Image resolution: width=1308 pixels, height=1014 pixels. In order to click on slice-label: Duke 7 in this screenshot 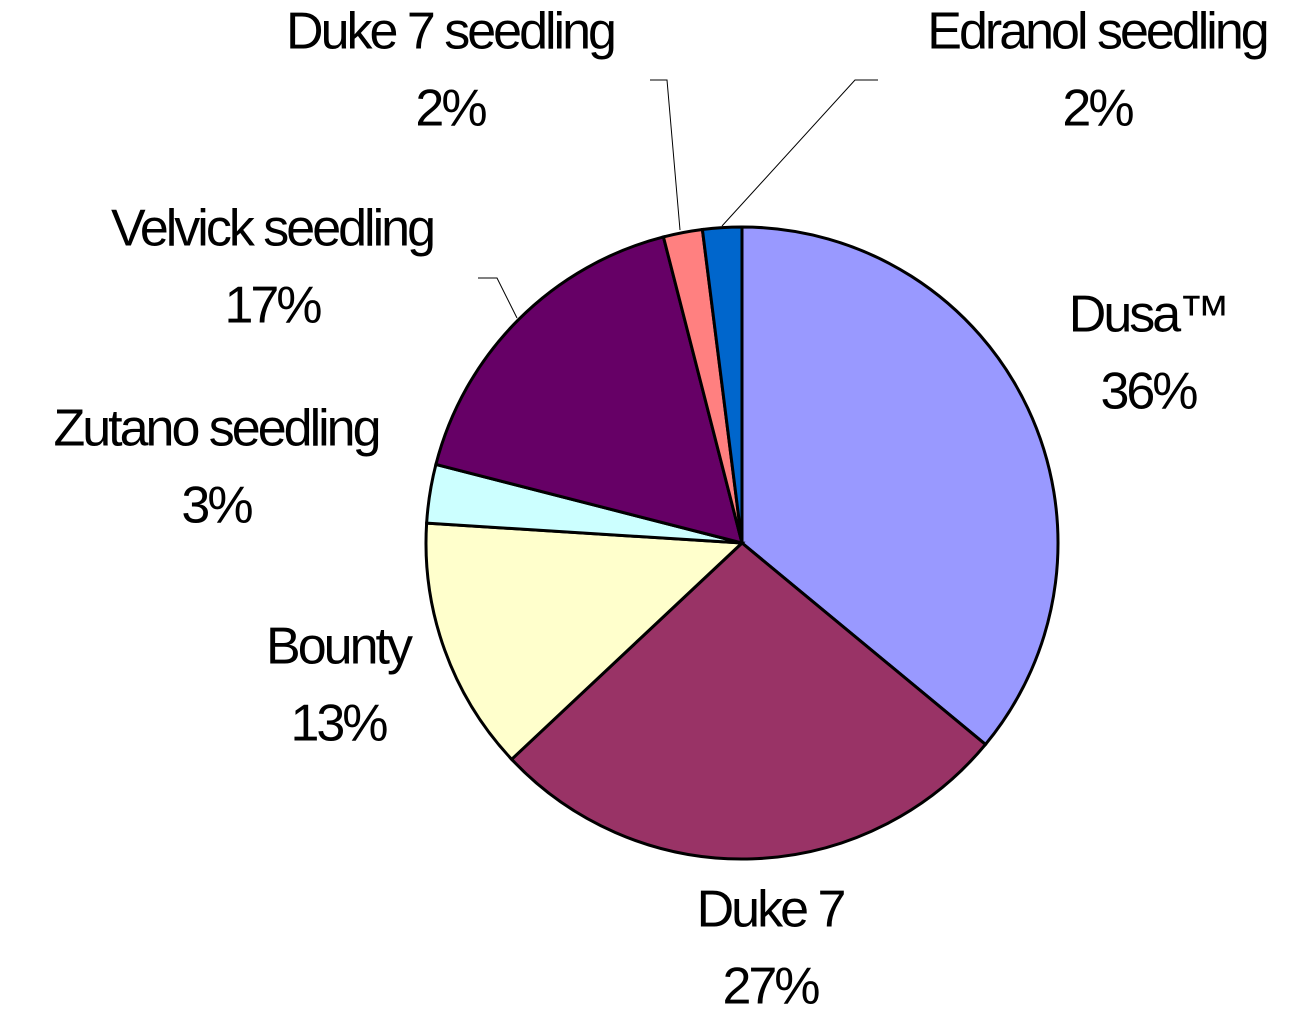, I will do `click(771, 910)`.